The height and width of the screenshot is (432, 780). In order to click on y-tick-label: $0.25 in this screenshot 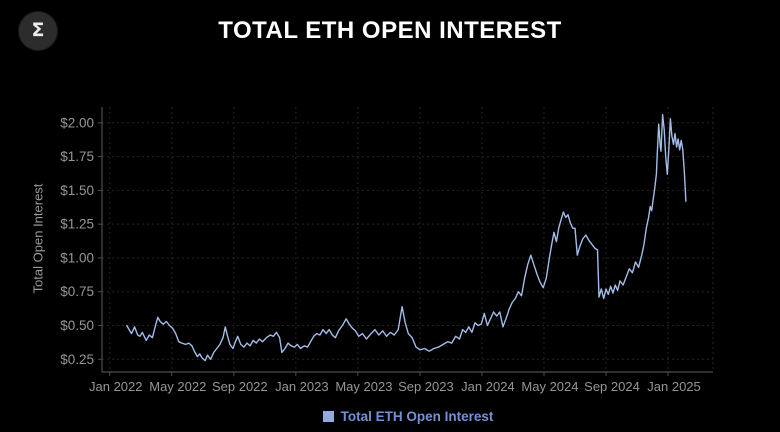, I will do `click(77, 359)`.